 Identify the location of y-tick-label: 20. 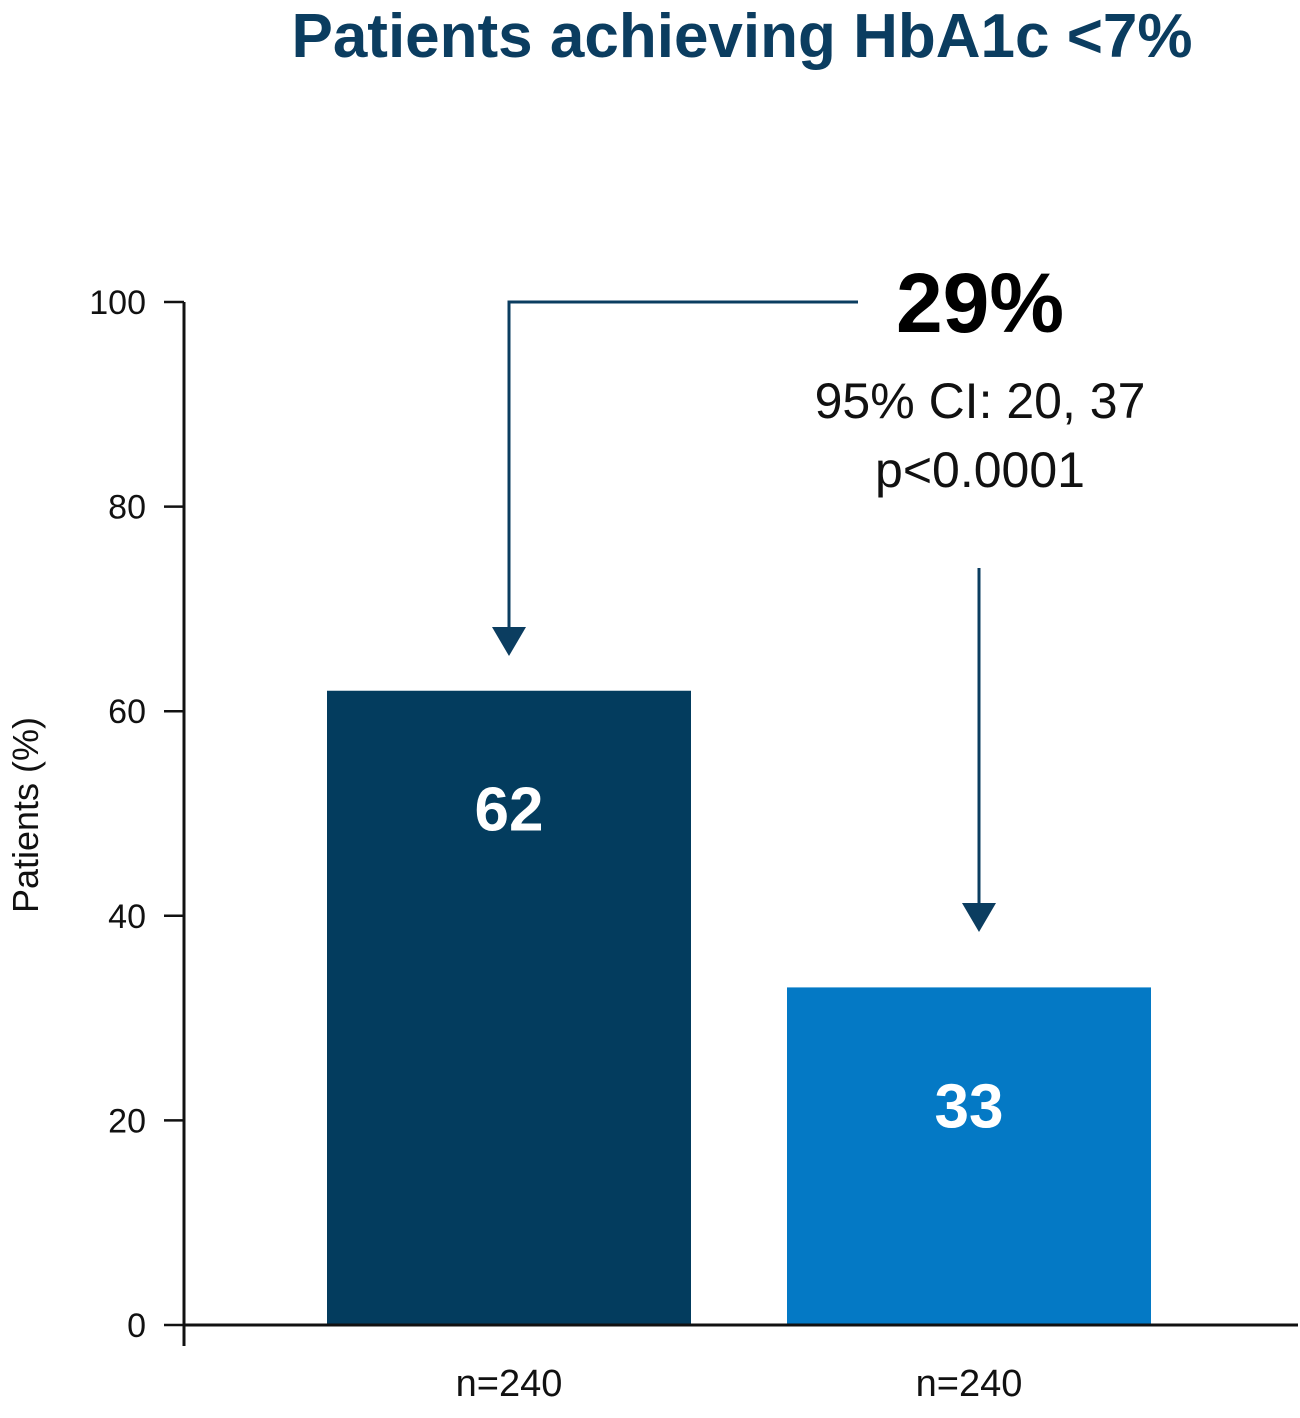
(127, 1121).